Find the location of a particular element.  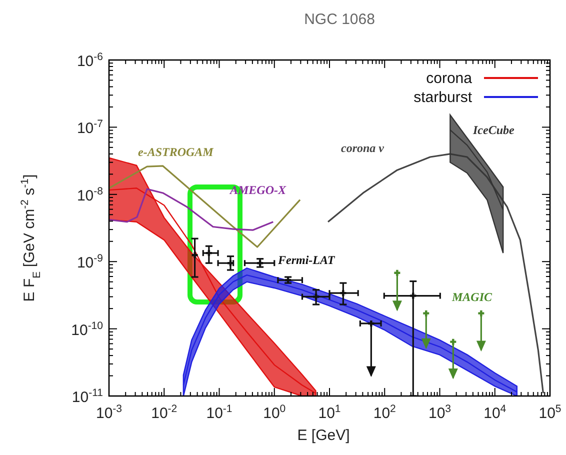

x-tick-label: 10$^{3}$ is located at coordinates (440, 412).